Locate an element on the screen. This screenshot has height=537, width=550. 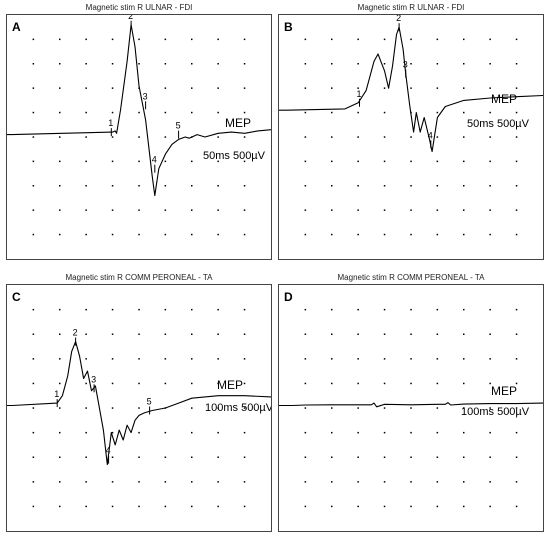
marker-label: 5 is located at coordinates (149, 402).